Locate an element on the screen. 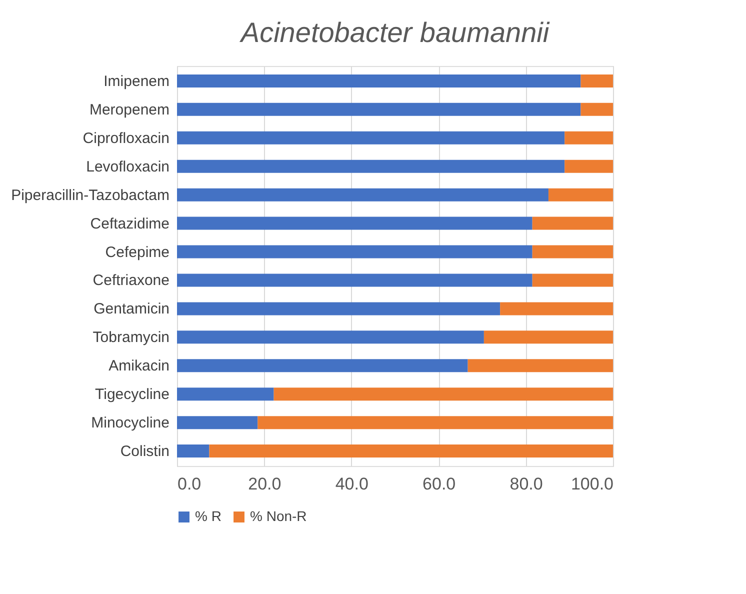 The image size is (746, 594). x-tick-label: 0.0 is located at coordinates (190, 484).